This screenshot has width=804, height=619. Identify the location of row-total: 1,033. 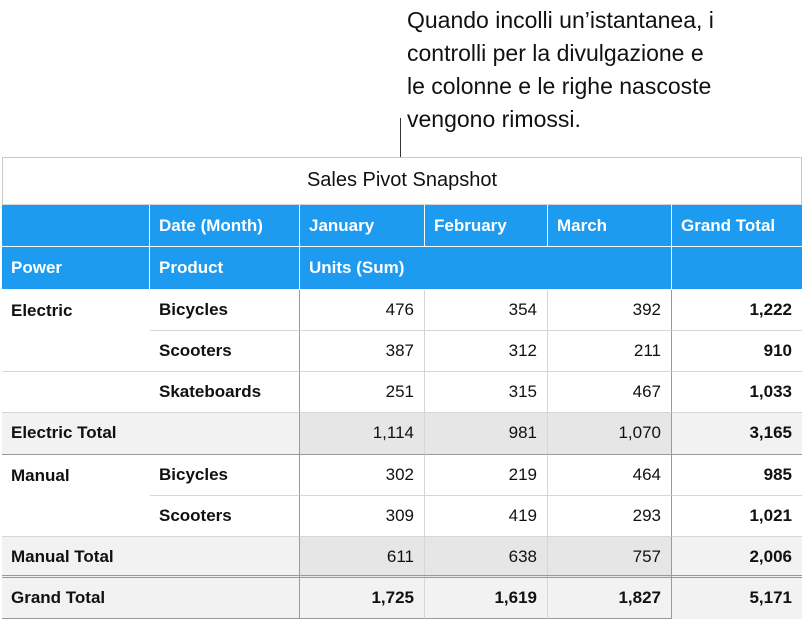
(737, 393).